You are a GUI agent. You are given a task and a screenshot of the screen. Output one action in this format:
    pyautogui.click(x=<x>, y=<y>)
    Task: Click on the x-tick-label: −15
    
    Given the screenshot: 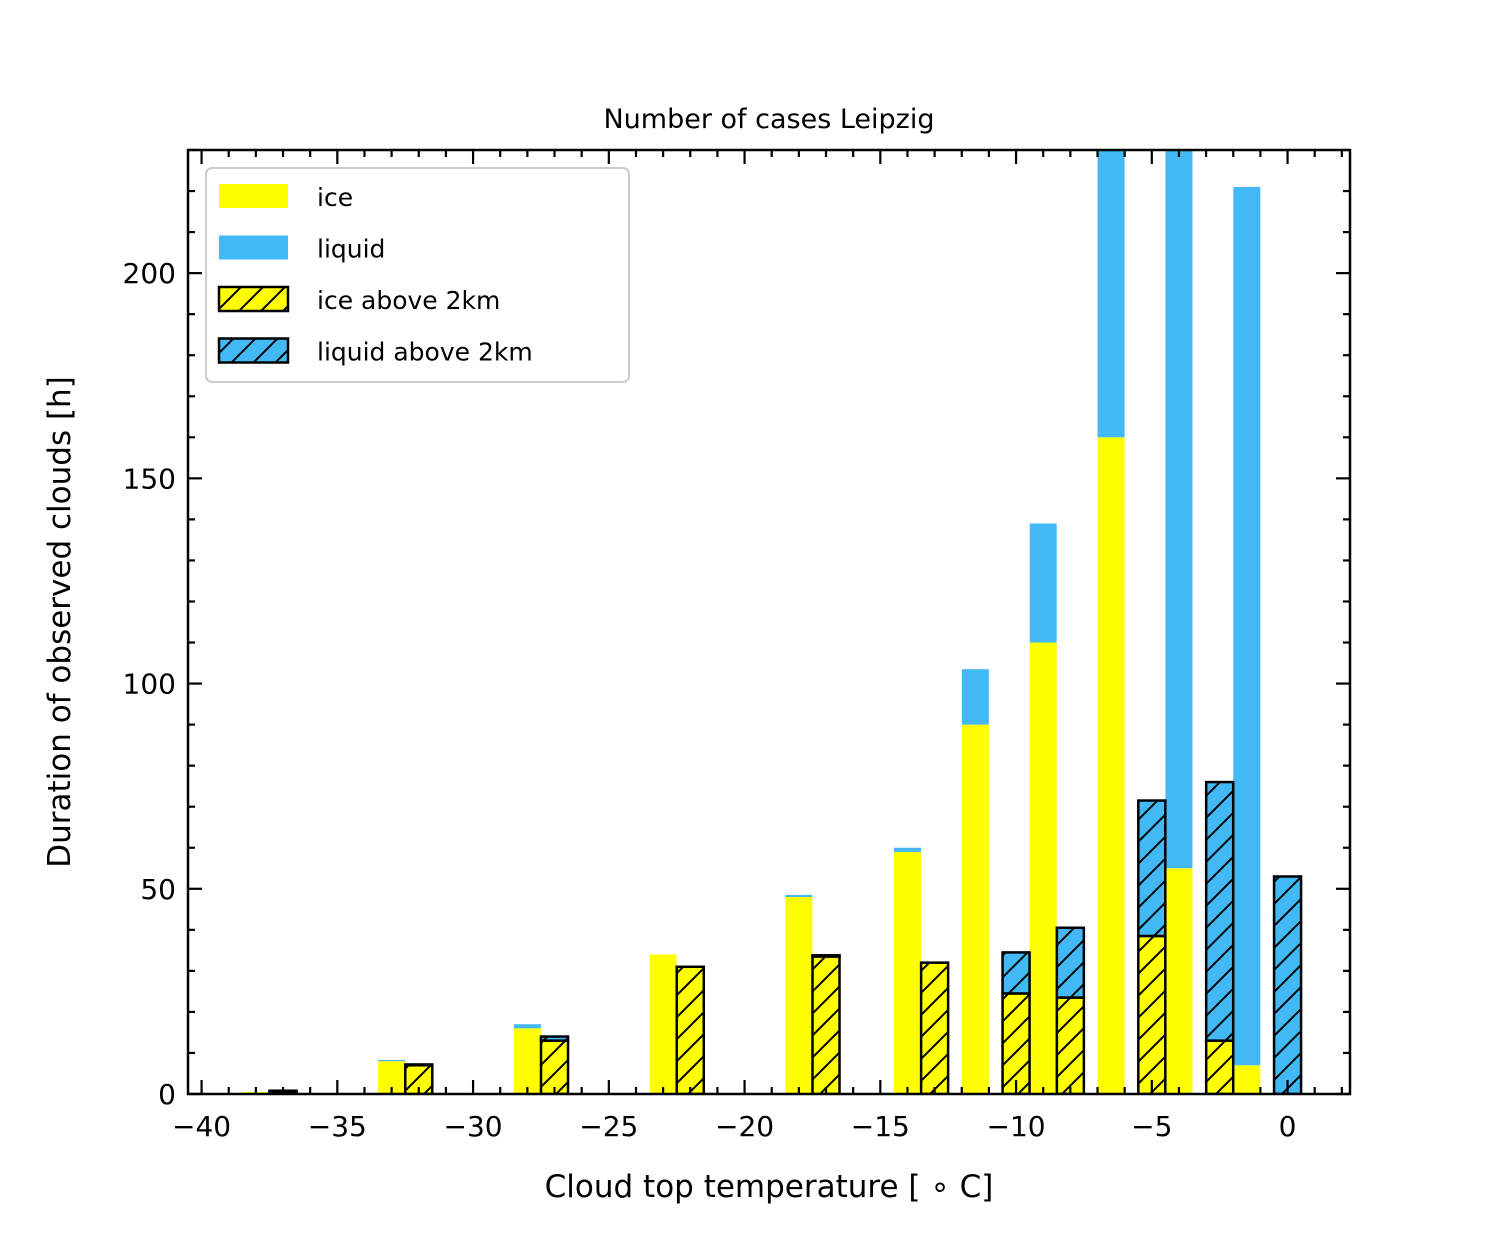 What is the action you would take?
    pyautogui.click(x=880, y=1126)
    